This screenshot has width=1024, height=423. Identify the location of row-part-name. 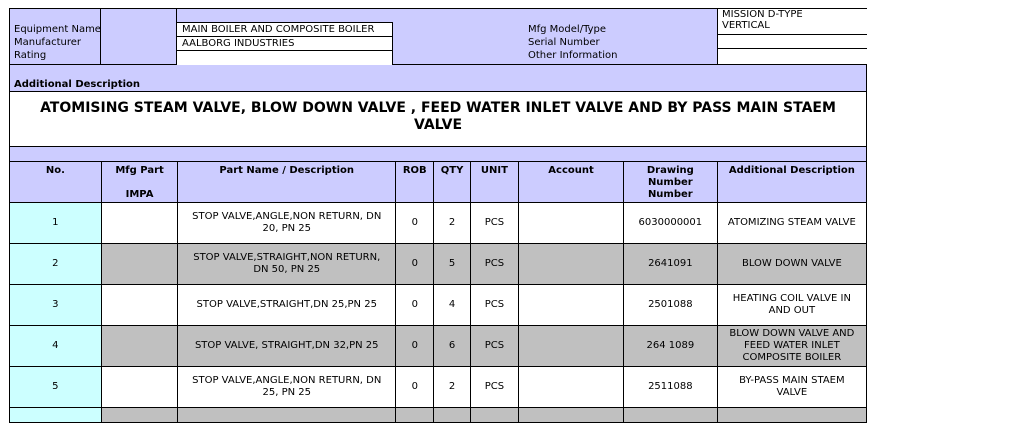
(287, 415).